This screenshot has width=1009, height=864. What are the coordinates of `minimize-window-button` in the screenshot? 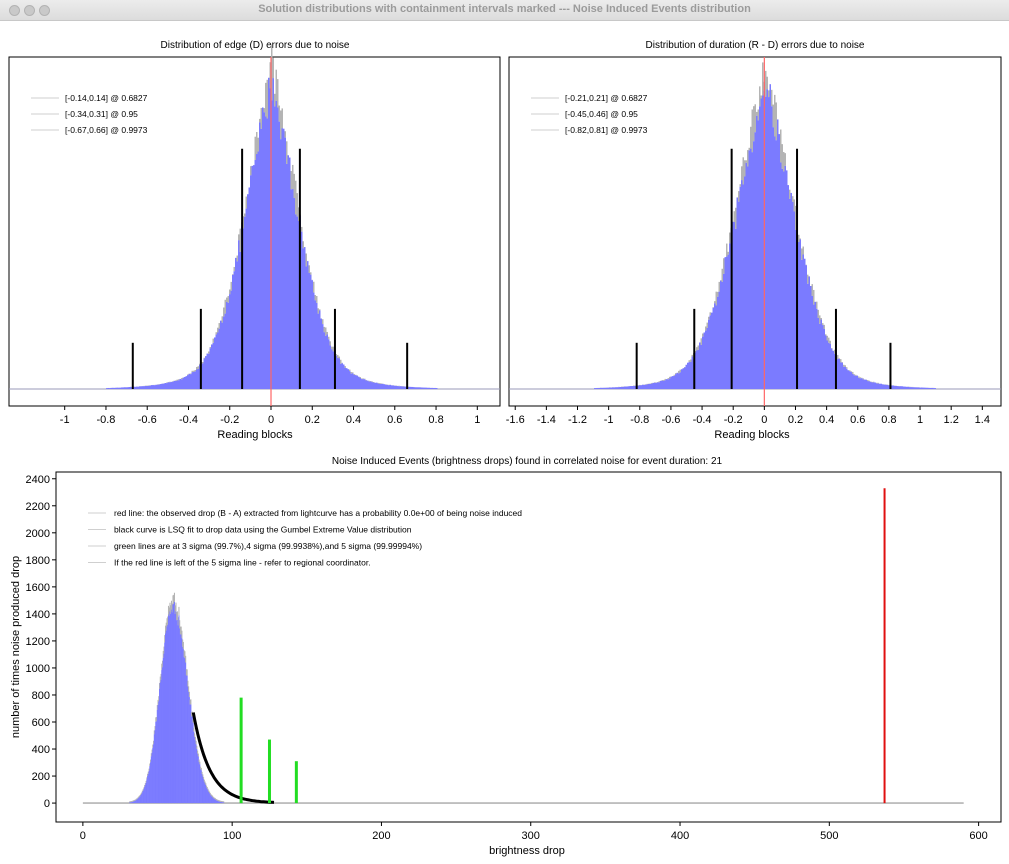 It's located at (29, 10).